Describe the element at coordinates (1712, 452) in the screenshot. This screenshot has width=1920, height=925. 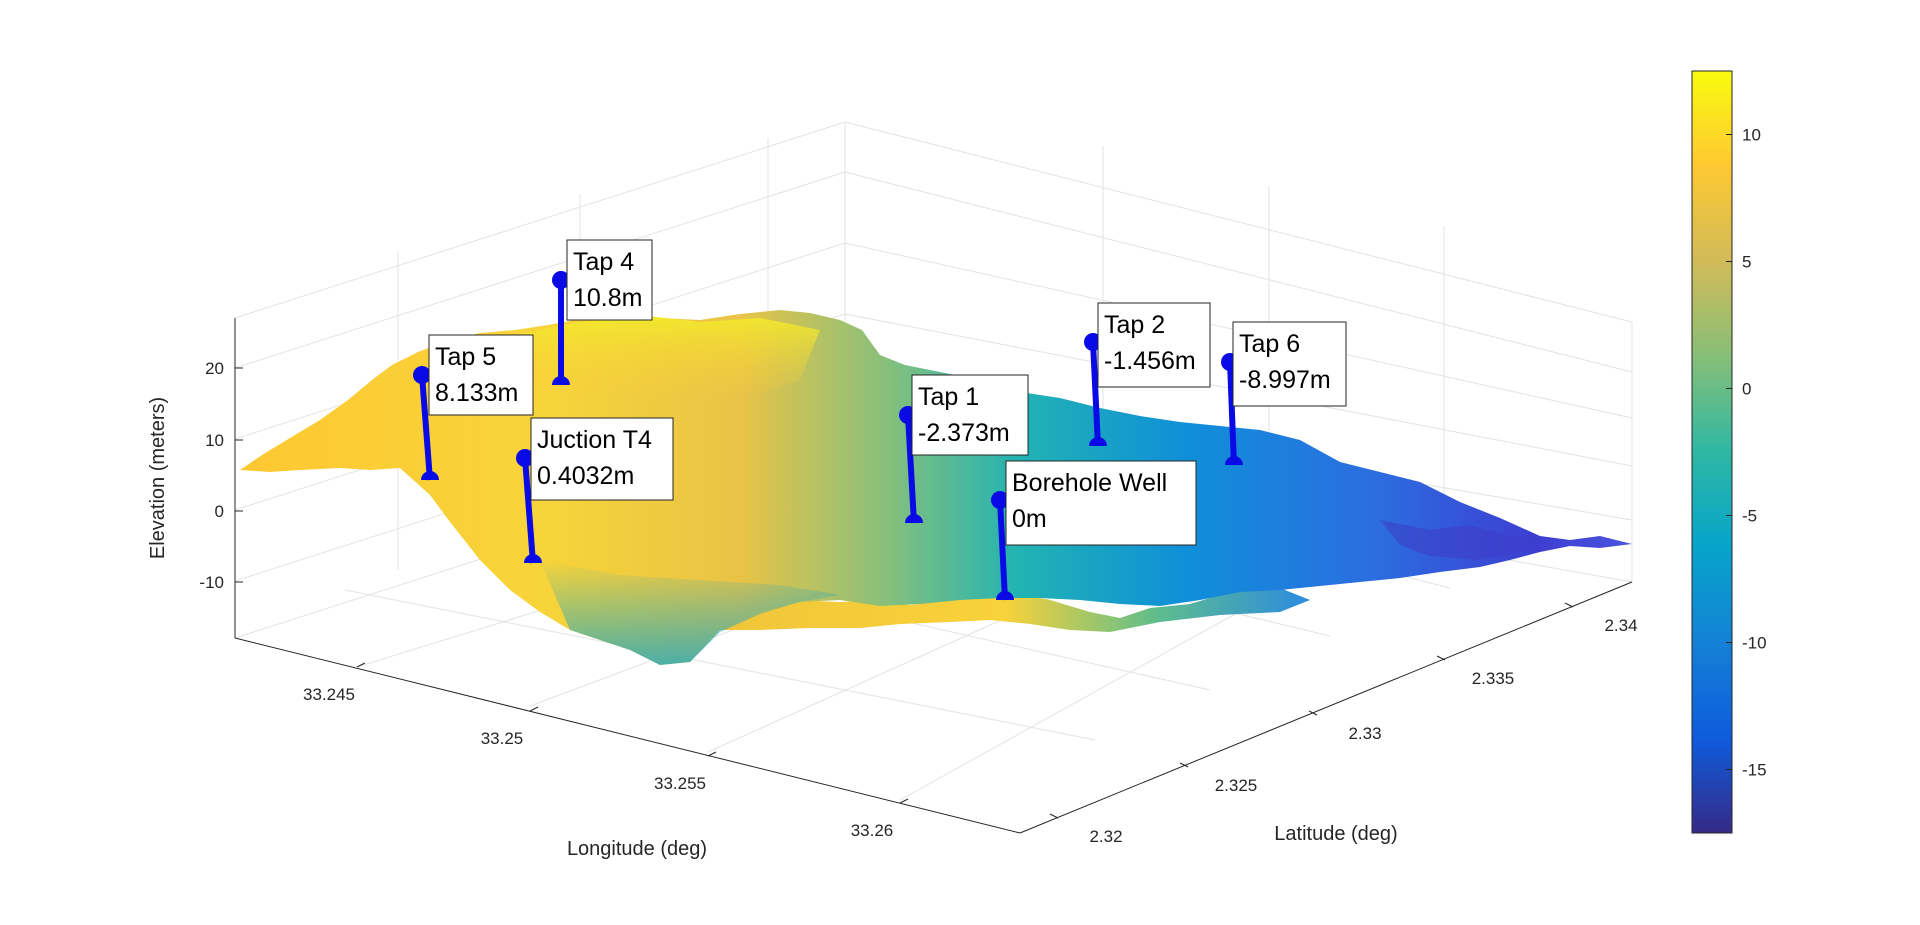
I see `colorbar-scale` at that location.